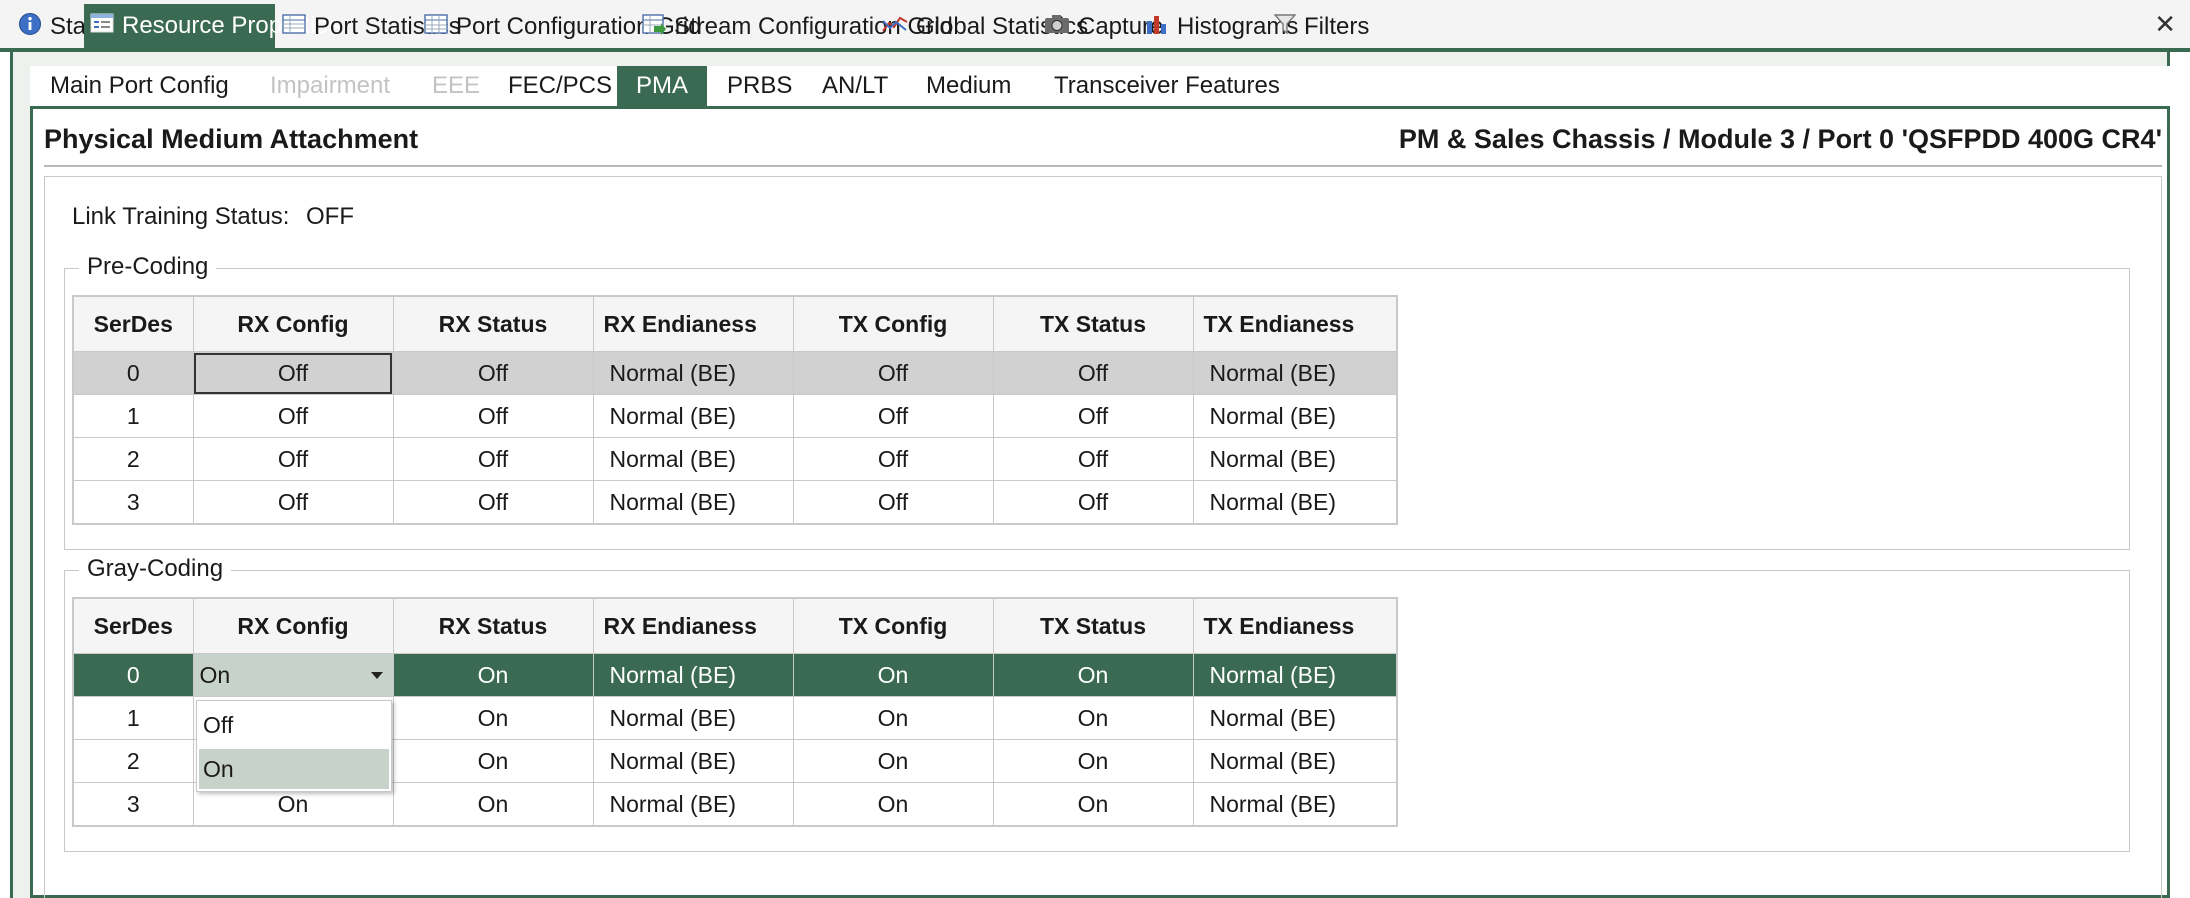 Image resolution: width=2190 pixels, height=898 pixels. Describe the element at coordinates (330, 85) in the screenshot. I see `tab-impairment: Impairment` at that location.